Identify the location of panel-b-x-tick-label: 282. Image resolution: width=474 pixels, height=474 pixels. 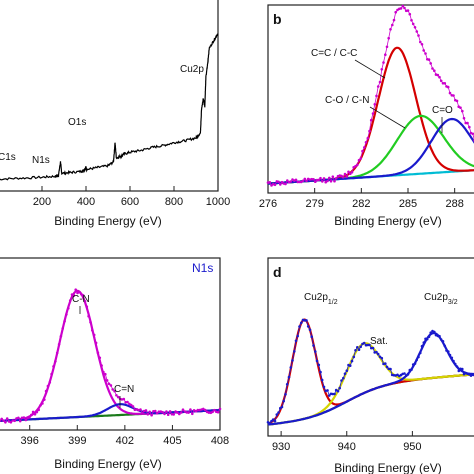
(361, 204).